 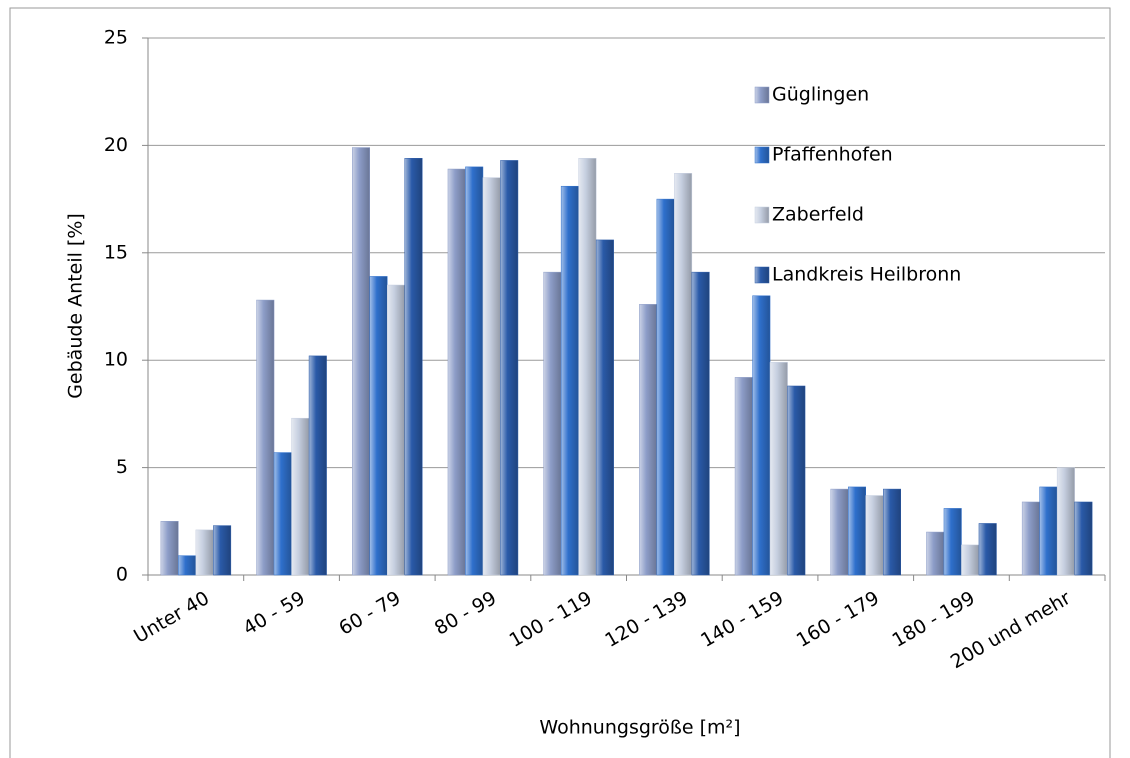 I want to click on x-tick-label: 100 - 119, so click(x=551, y=619).